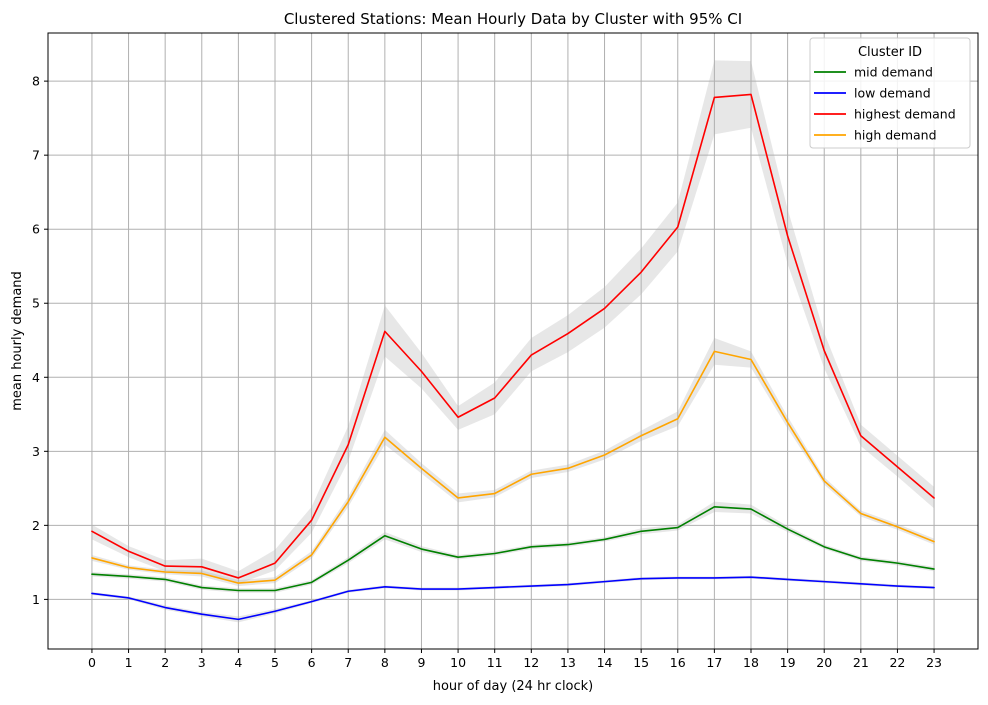 The height and width of the screenshot is (705, 988). What do you see at coordinates (36, 155) in the screenshot?
I see `y-tick-label: 7` at bounding box center [36, 155].